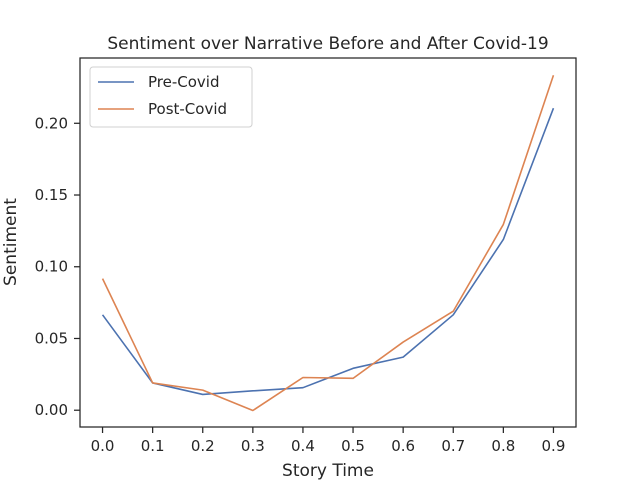 The width and height of the screenshot is (640, 480). What do you see at coordinates (453, 446) in the screenshot?
I see `x-tick-label: 0.7` at bounding box center [453, 446].